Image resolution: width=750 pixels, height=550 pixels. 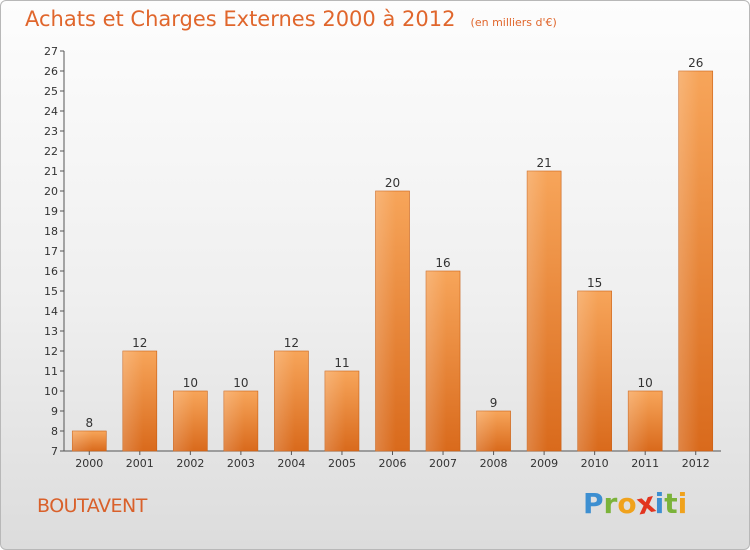 What do you see at coordinates (494, 403) in the screenshot?
I see `bar-value-label-2008: 9` at bounding box center [494, 403].